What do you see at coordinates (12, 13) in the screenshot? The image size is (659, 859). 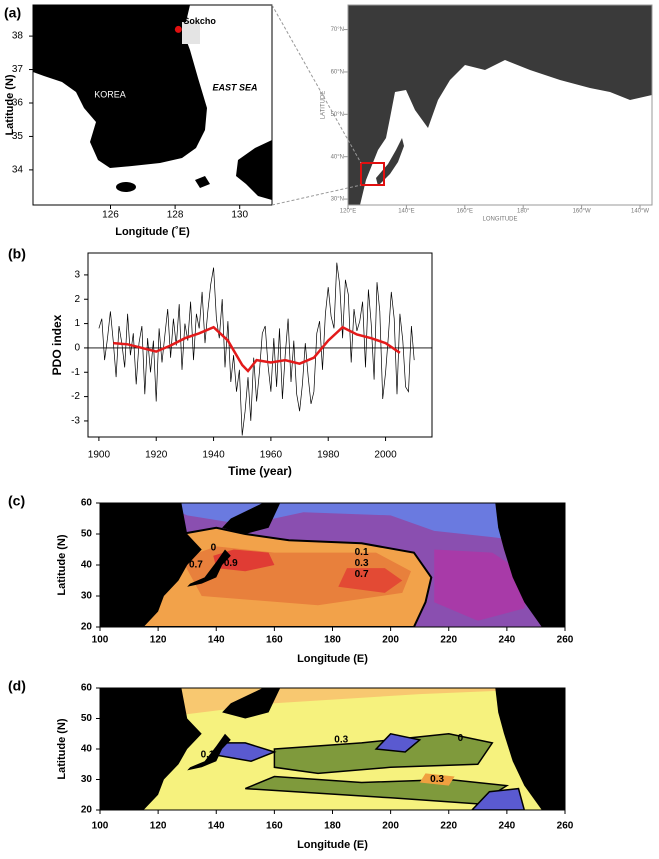 I see `panel-label: (a)` at bounding box center [12, 13].